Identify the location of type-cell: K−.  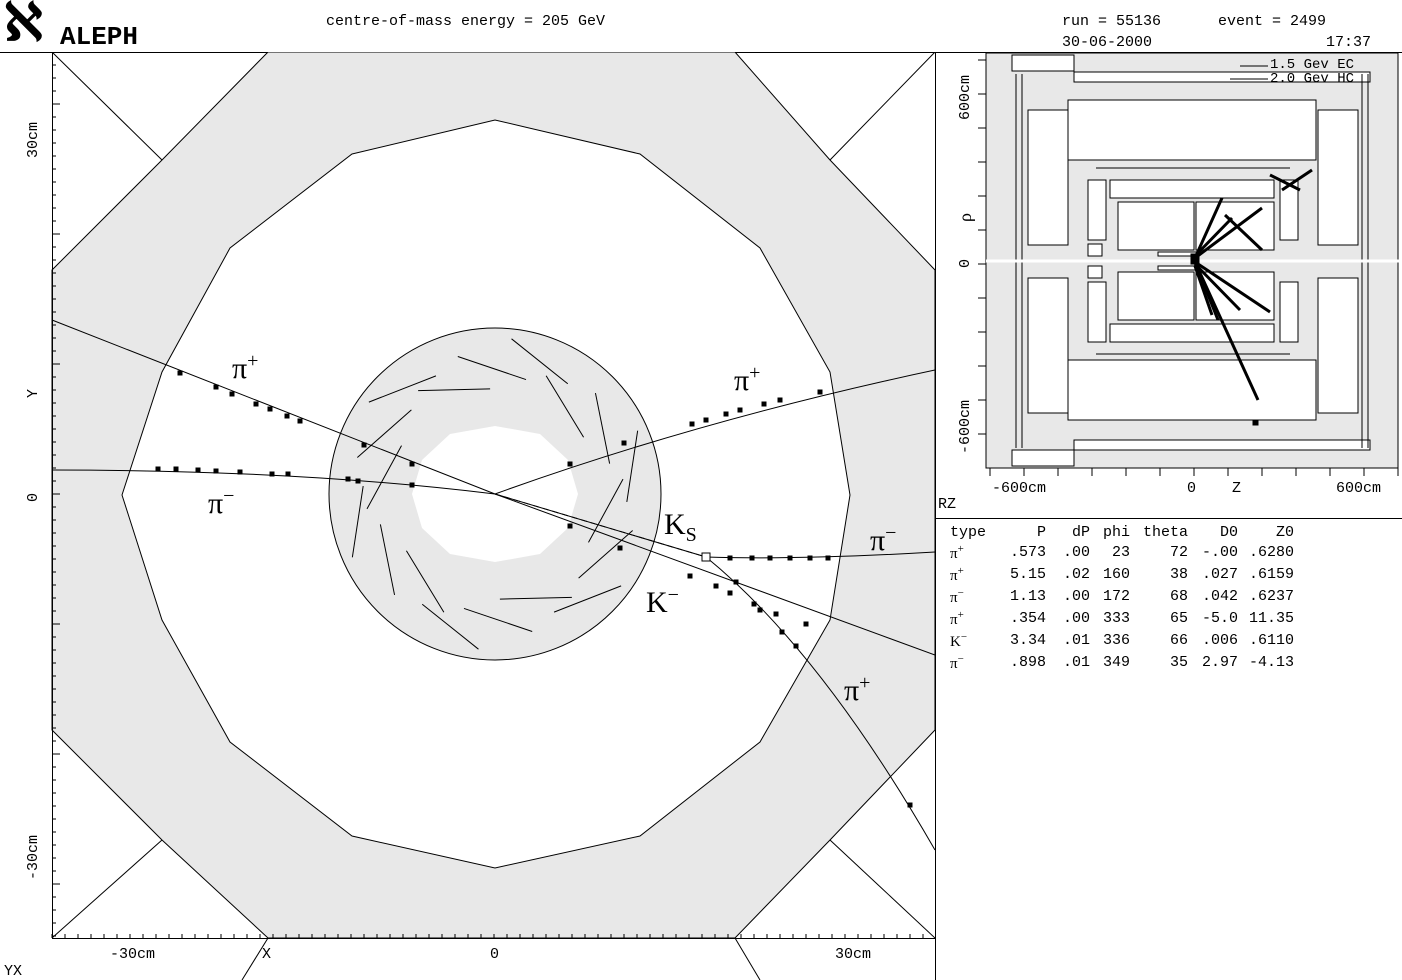
(978, 640).